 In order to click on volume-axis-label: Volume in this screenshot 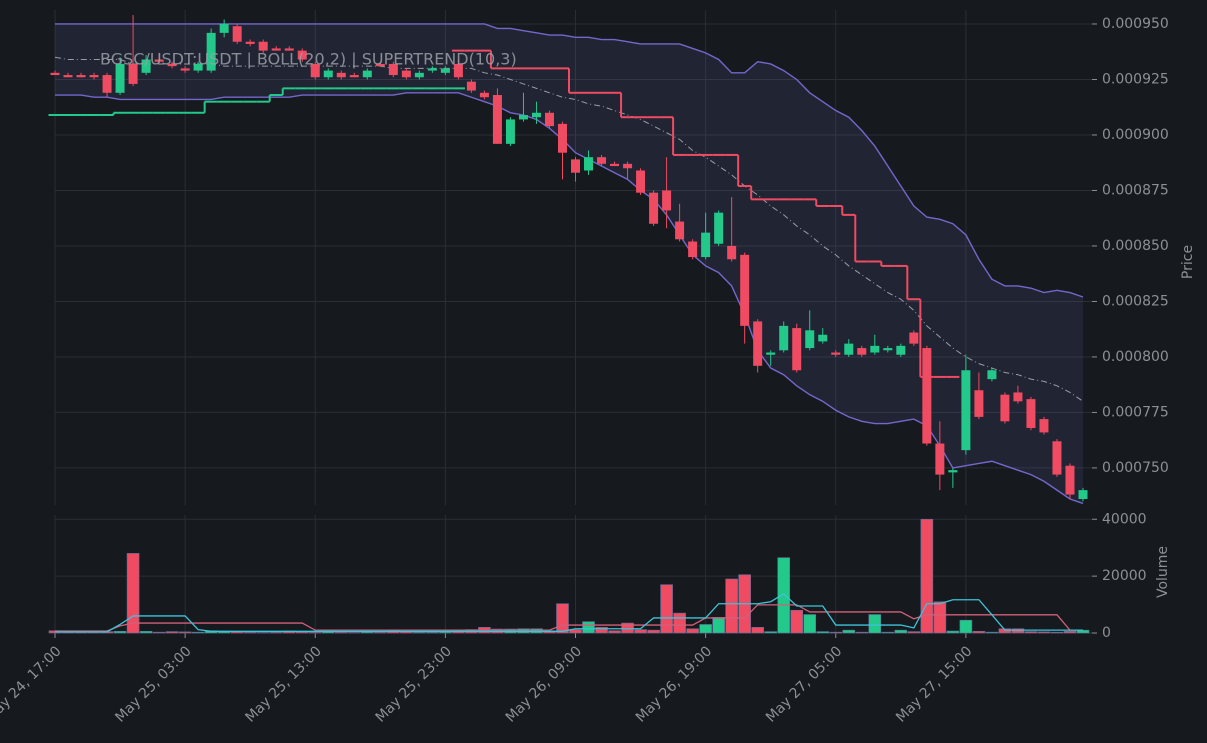, I will do `click(1163, 572)`.